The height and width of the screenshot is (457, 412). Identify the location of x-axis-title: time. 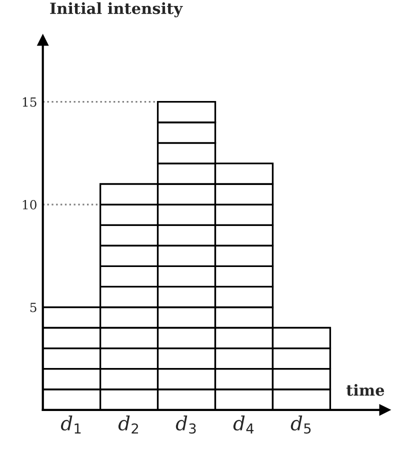
(365, 390).